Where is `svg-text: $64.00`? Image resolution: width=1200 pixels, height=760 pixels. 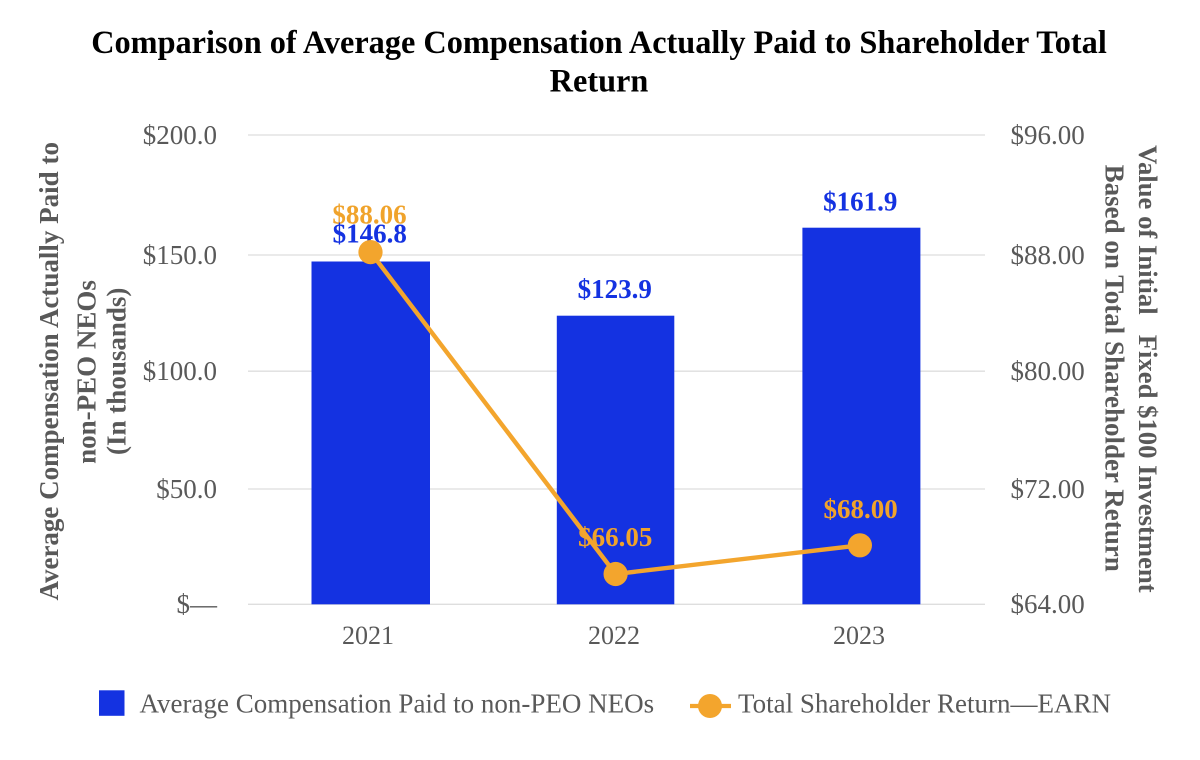
svg-text: $64.00 is located at coordinates (1048, 604).